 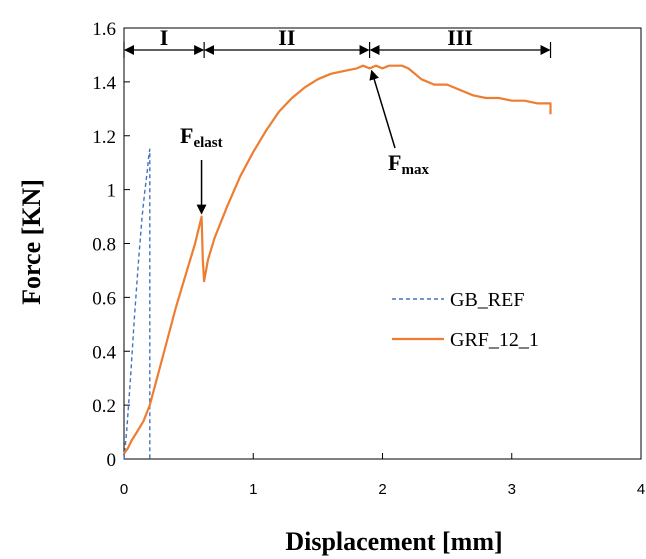 What do you see at coordinates (104, 298) in the screenshot?
I see `y-tick-label: 0.6` at bounding box center [104, 298].